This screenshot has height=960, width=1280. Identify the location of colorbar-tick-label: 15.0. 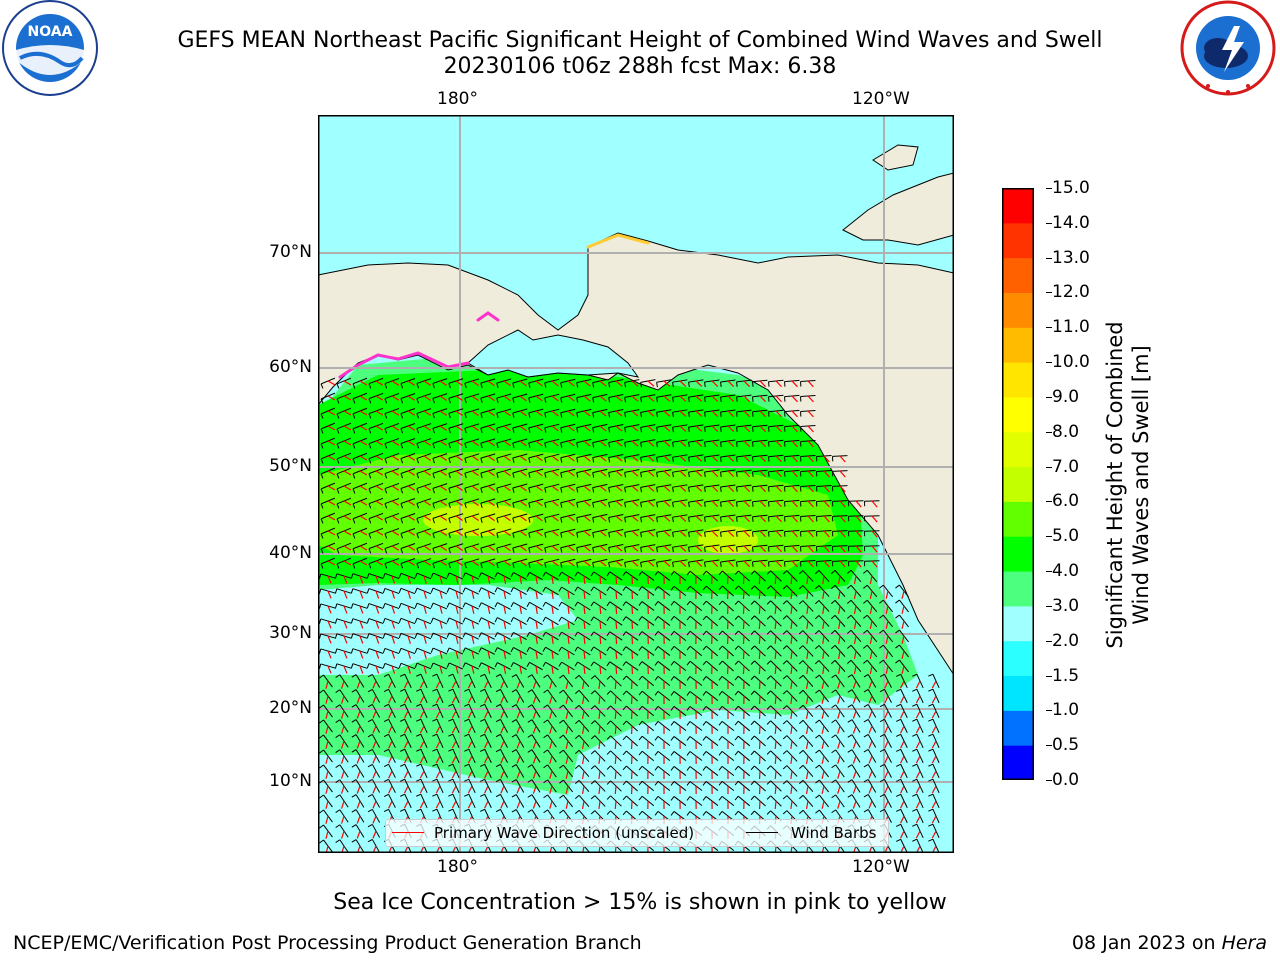
(1068, 188).